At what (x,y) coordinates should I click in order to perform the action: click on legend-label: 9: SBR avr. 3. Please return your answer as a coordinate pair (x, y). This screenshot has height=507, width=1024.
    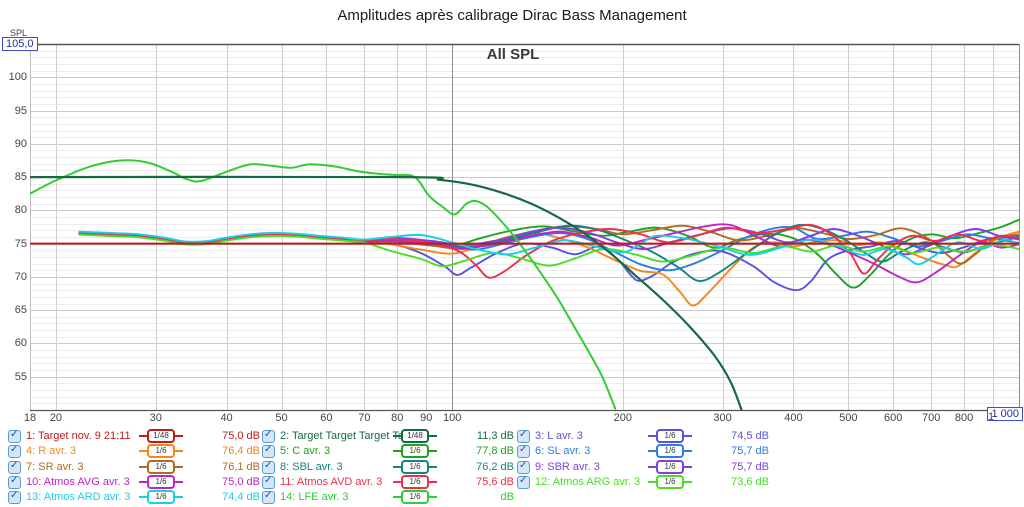
    Looking at the image, I should click on (567, 466).